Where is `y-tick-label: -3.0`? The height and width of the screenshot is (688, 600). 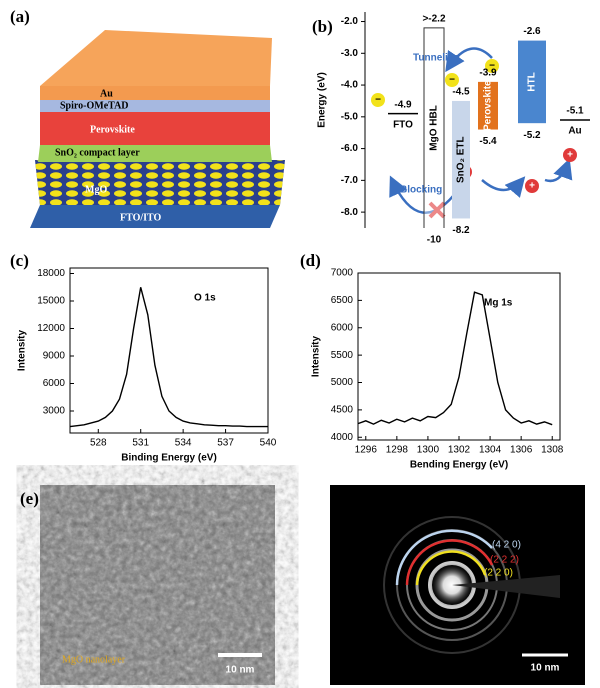
y-tick-label: -3.0 is located at coordinates (350, 53).